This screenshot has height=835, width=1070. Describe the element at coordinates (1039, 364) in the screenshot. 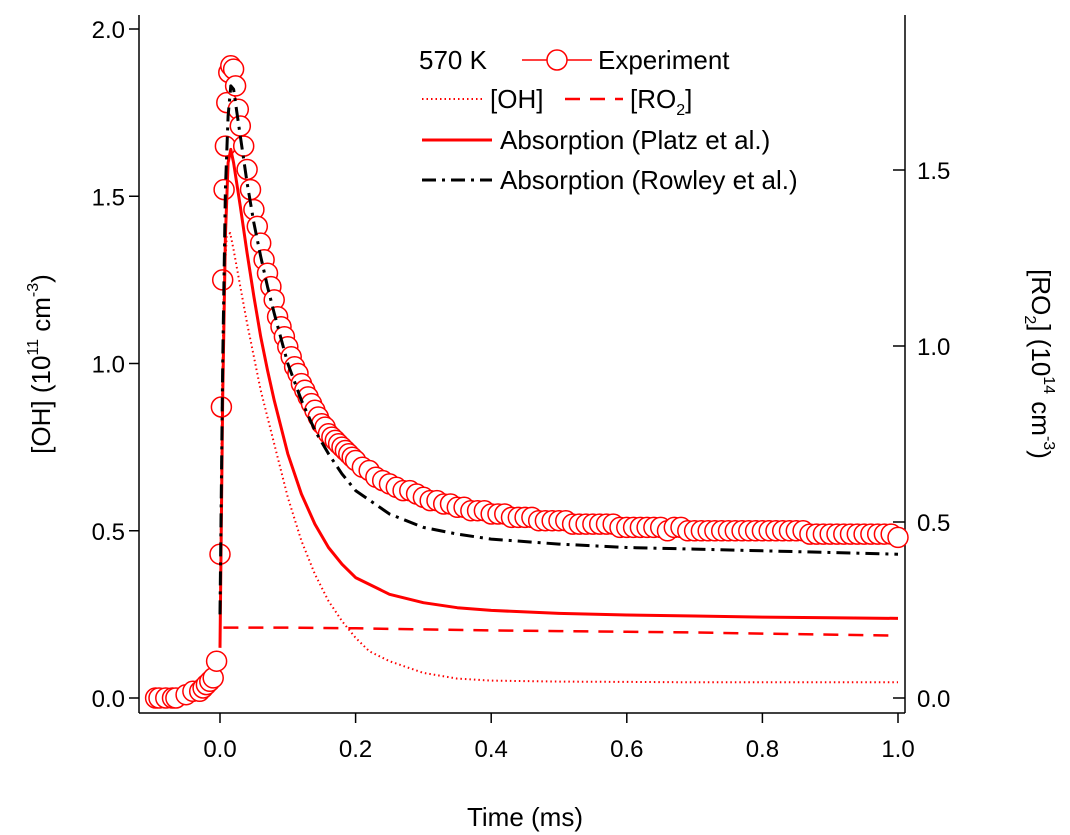

I see `right-y-axis-title: [RO2] (1014 cm-3)` at that location.